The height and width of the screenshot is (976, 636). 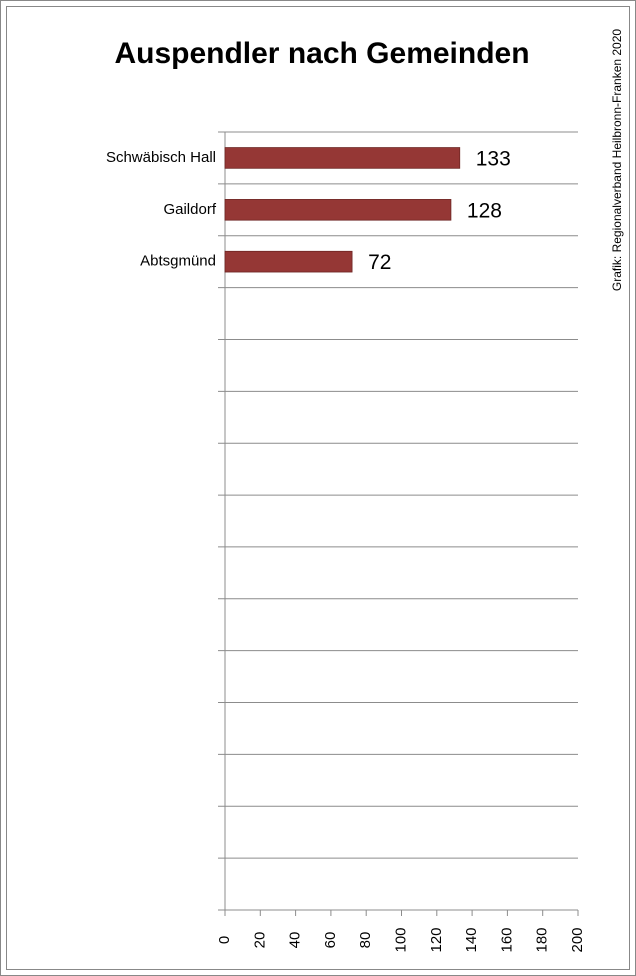 What do you see at coordinates (506, 939) in the screenshot?
I see `x-tick-label: 160` at bounding box center [506, 939].